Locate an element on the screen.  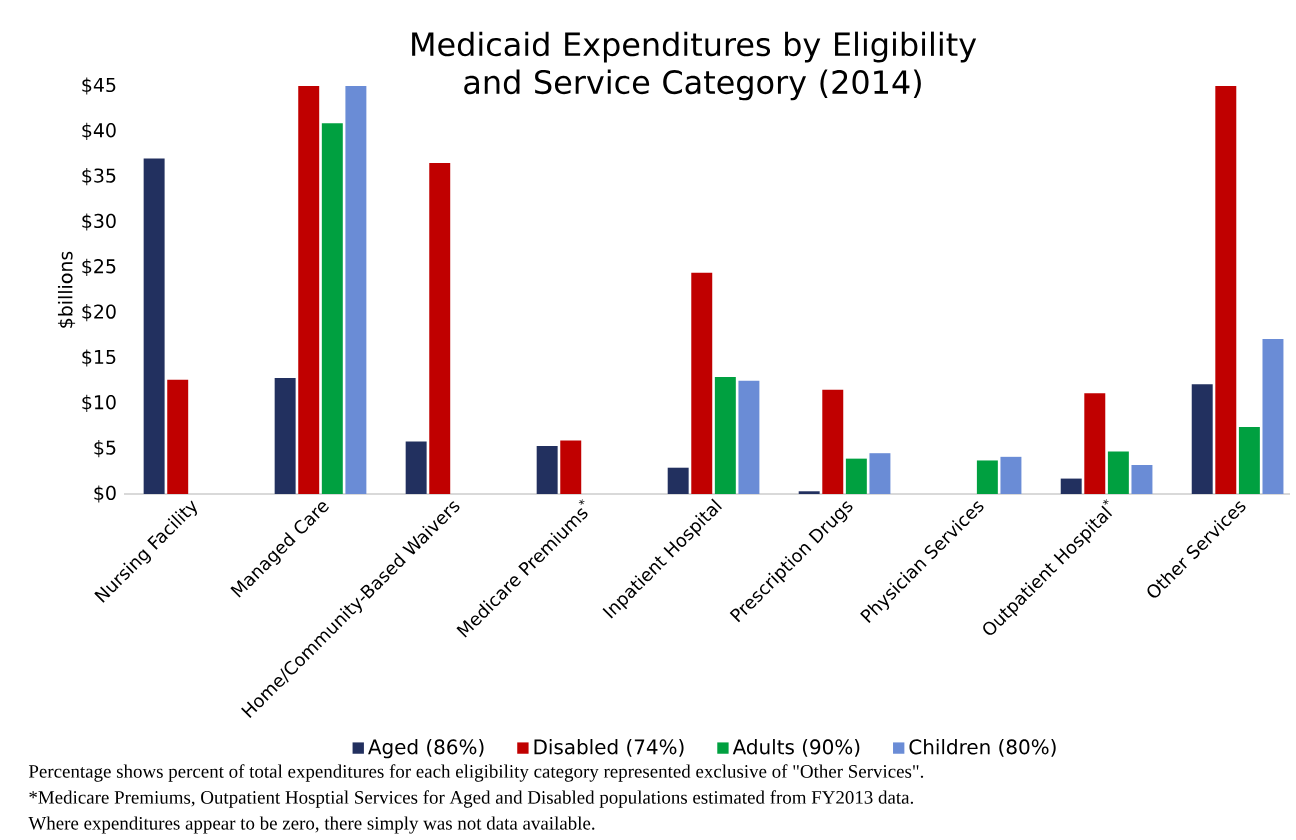
y-tick-label: $30 is located at coordinates (99, 222).